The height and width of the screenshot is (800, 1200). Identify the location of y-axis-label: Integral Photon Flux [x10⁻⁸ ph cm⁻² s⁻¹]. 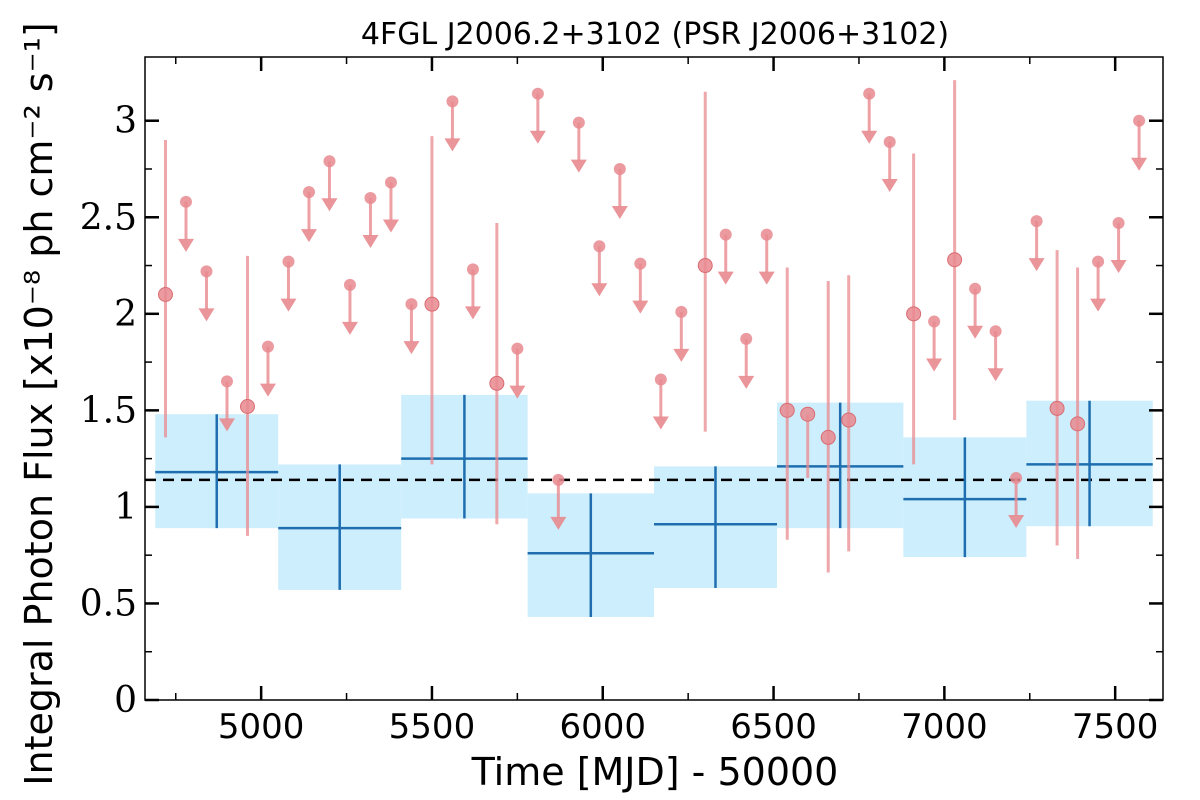
(39, 403).